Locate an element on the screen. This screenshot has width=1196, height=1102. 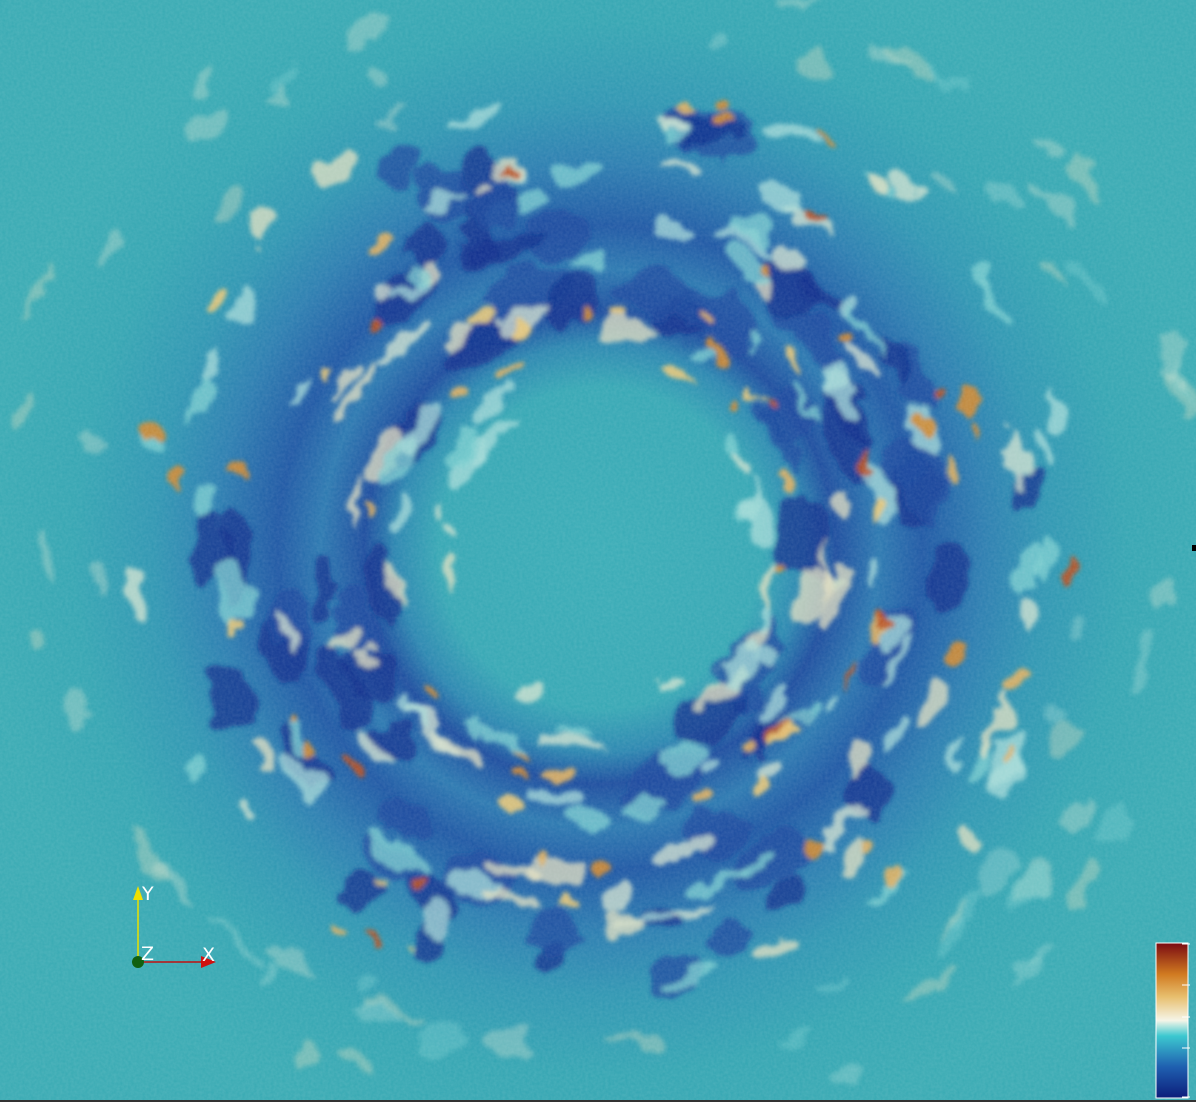
y-axis-label: Y is located at coordinates (147, 894).